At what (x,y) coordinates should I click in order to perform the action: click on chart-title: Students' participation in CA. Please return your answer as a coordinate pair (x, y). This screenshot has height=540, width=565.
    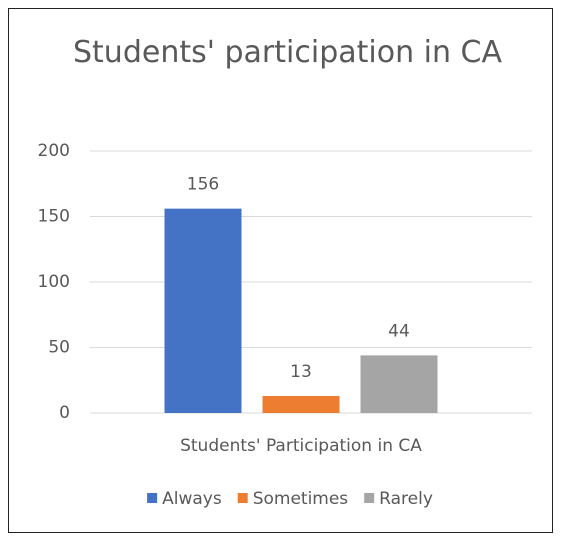
    Looking at the image, I should click on (287, 52).